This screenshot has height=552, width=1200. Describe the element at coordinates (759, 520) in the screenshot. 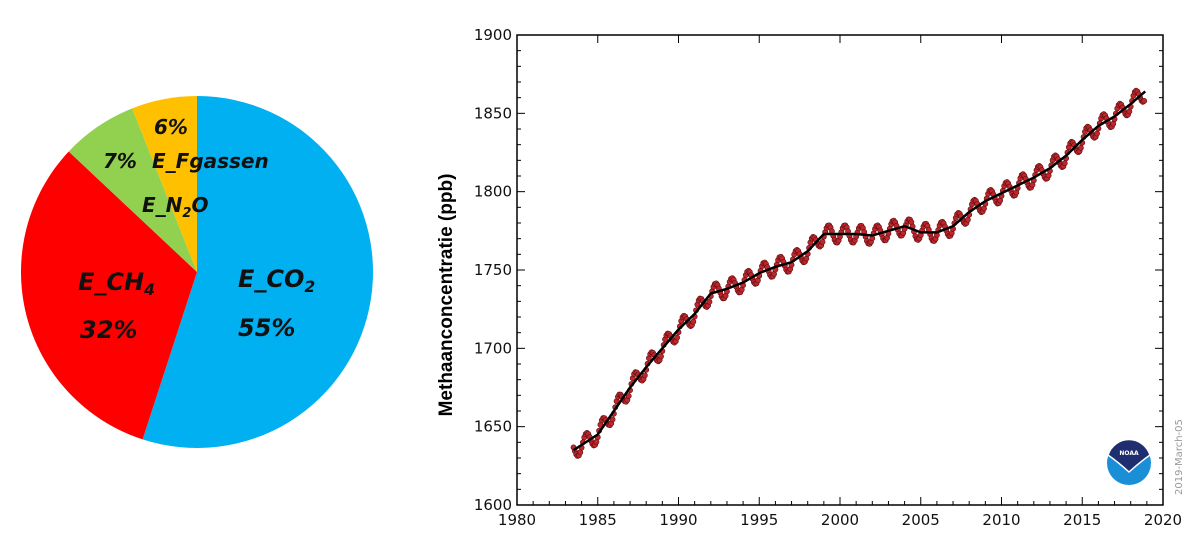

I see `x-tick-label: 1995` at that location.